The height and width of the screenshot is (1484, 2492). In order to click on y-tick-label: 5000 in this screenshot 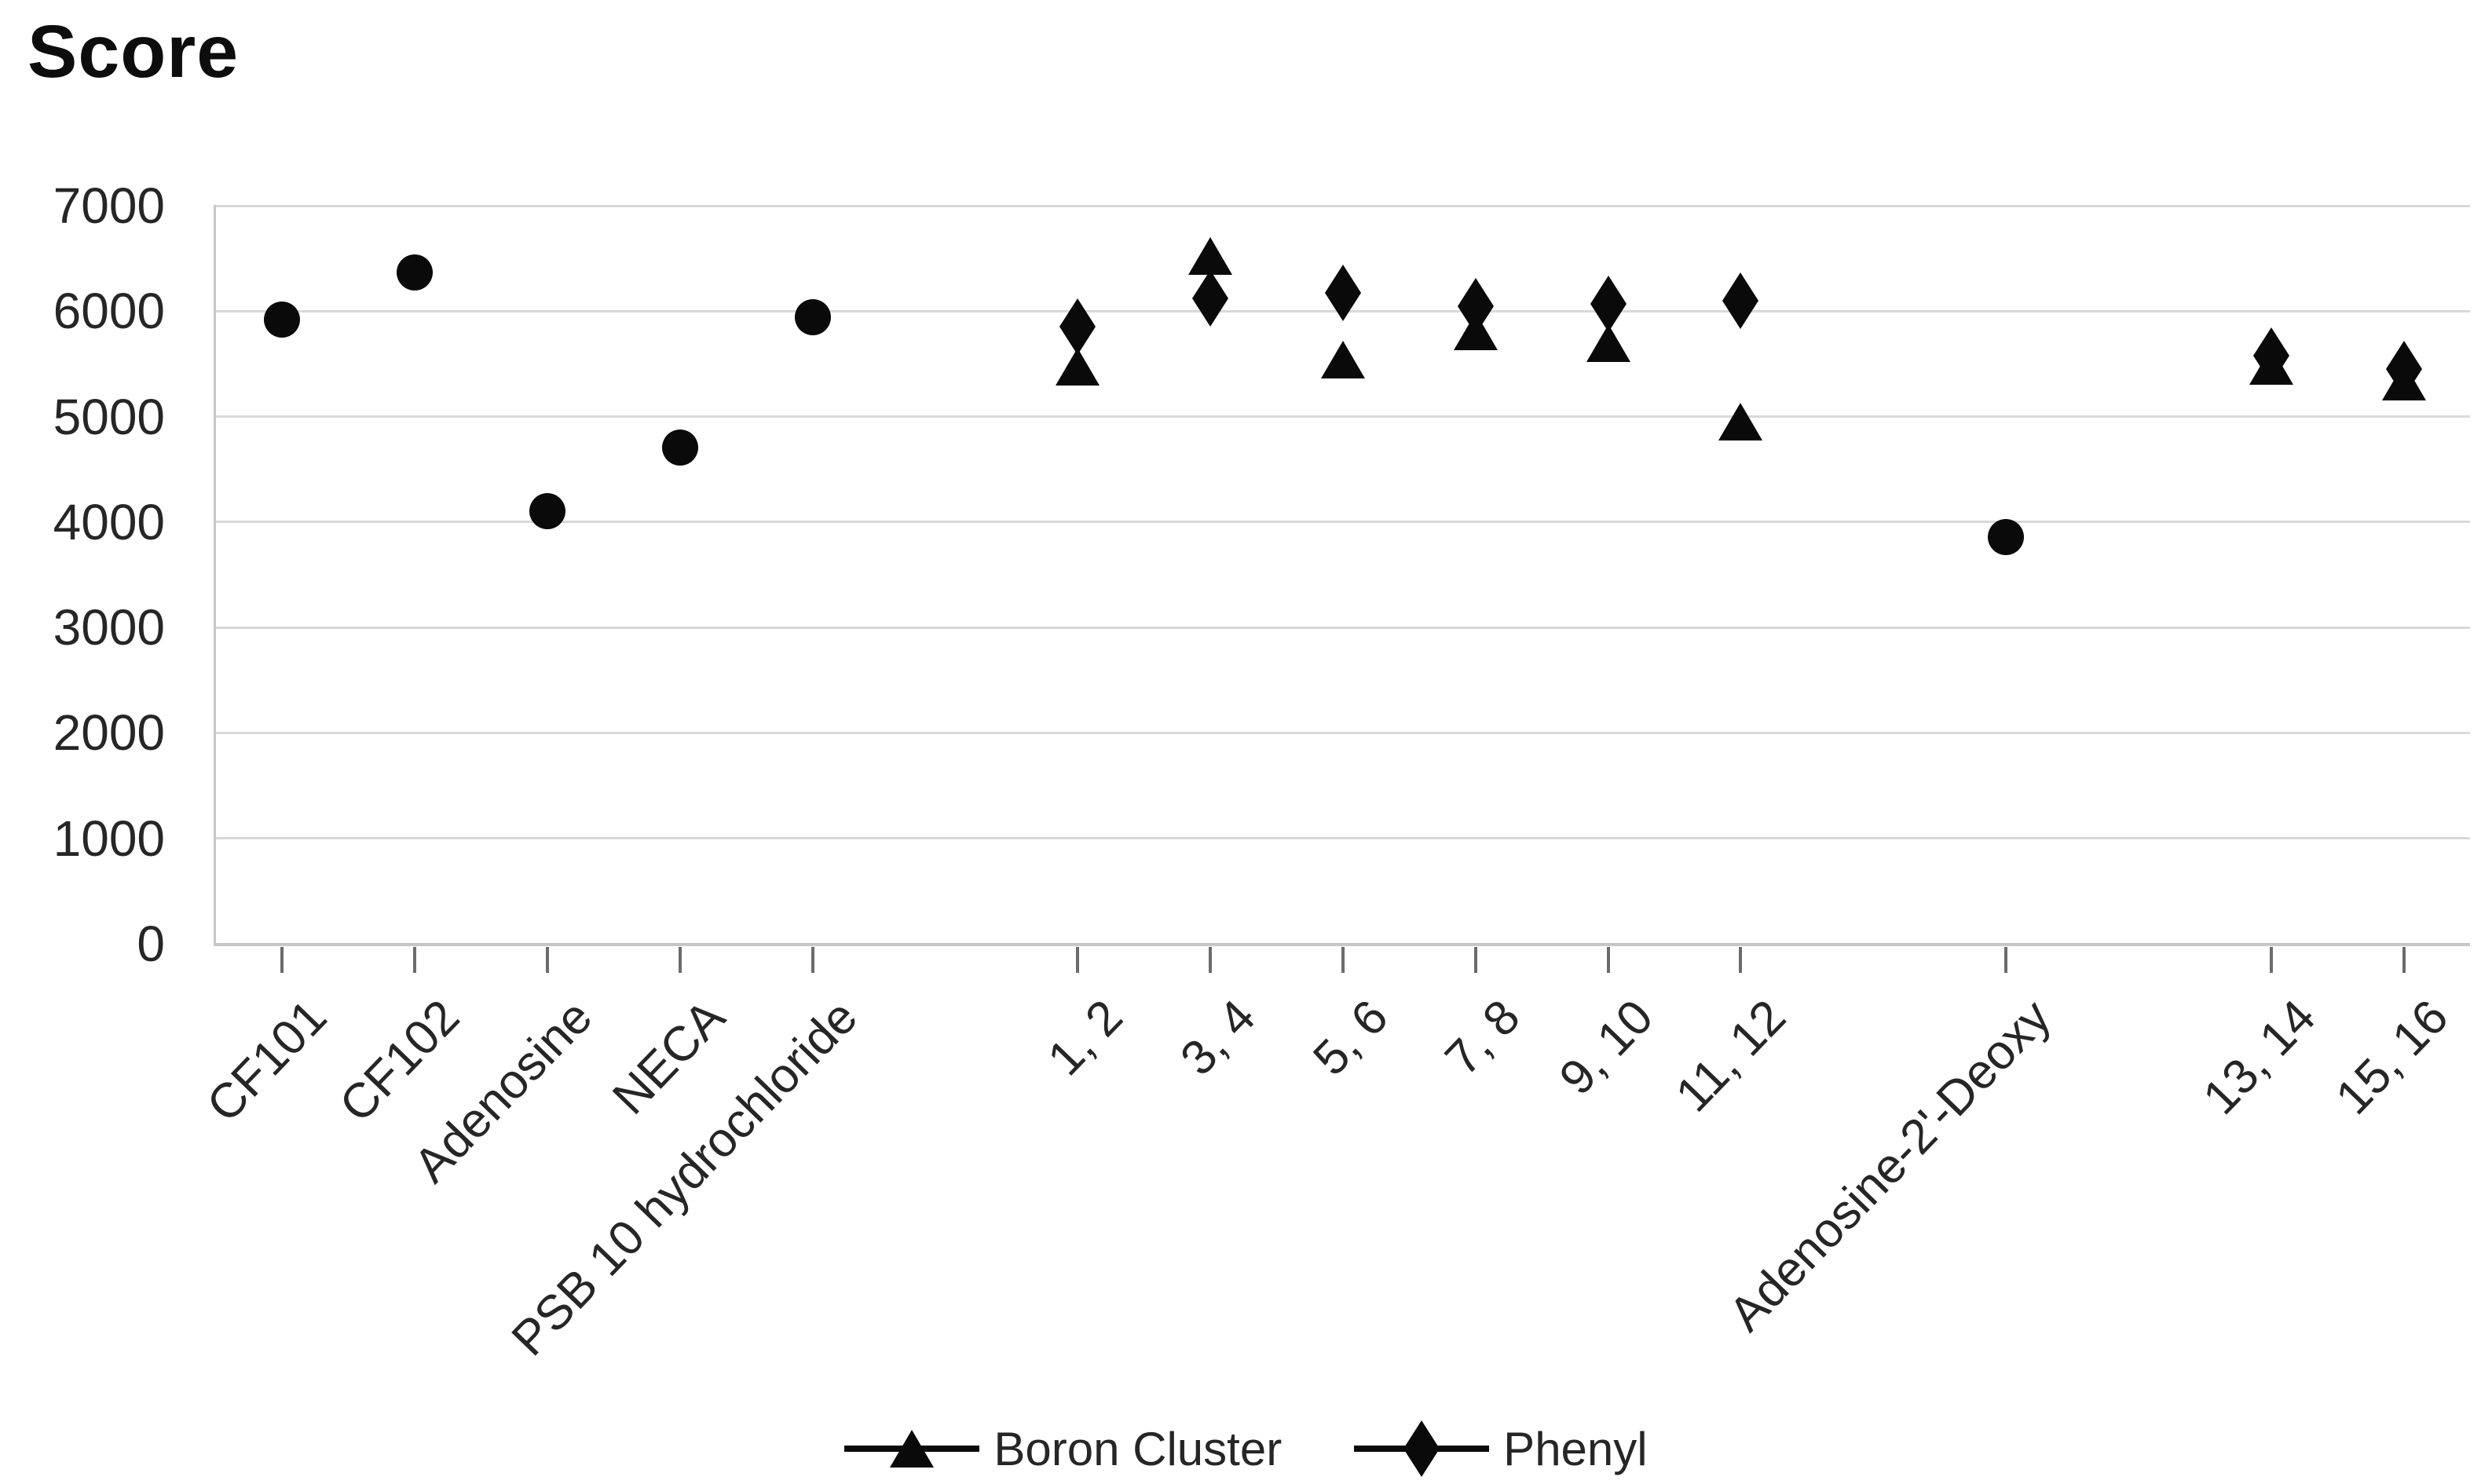, I will do `click(109, 416)`.